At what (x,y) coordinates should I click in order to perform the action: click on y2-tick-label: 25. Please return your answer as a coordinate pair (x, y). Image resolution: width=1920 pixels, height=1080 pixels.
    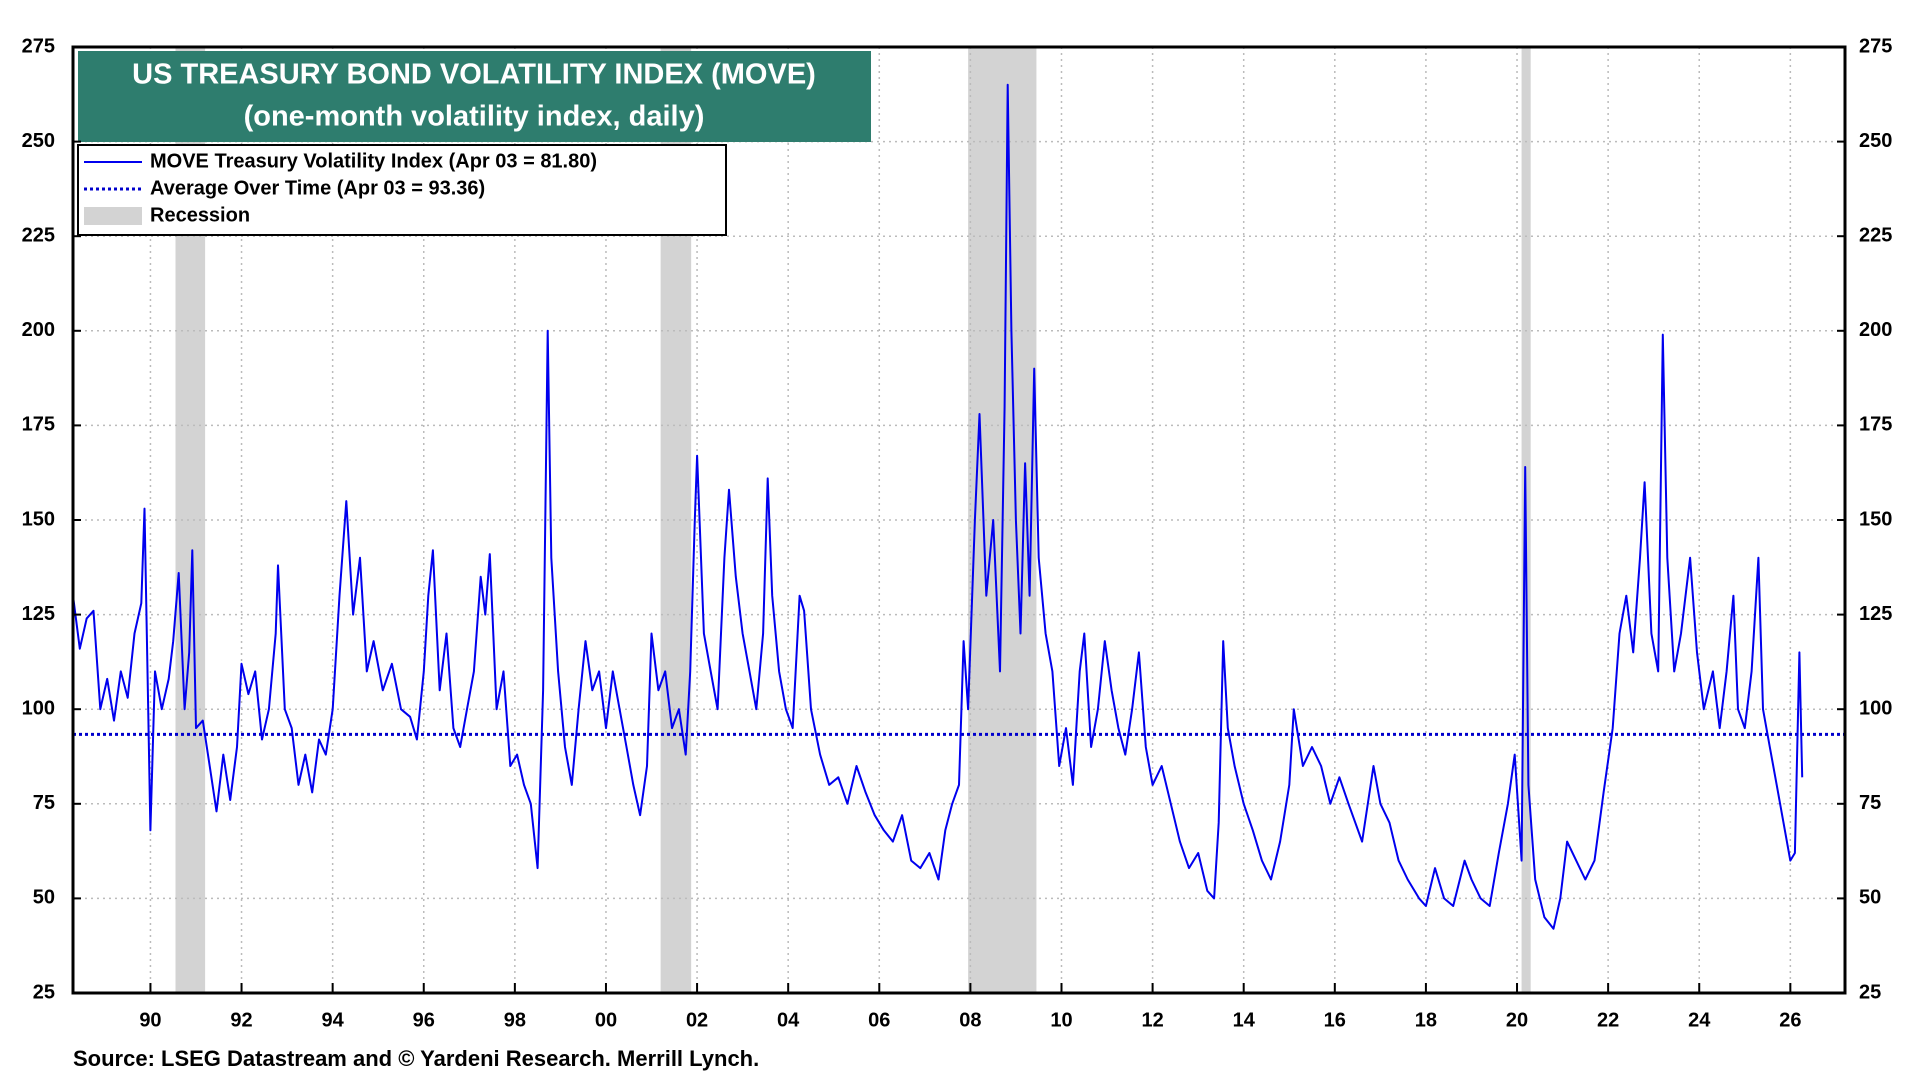
    Looking at the image, I should click on (1870, 992).